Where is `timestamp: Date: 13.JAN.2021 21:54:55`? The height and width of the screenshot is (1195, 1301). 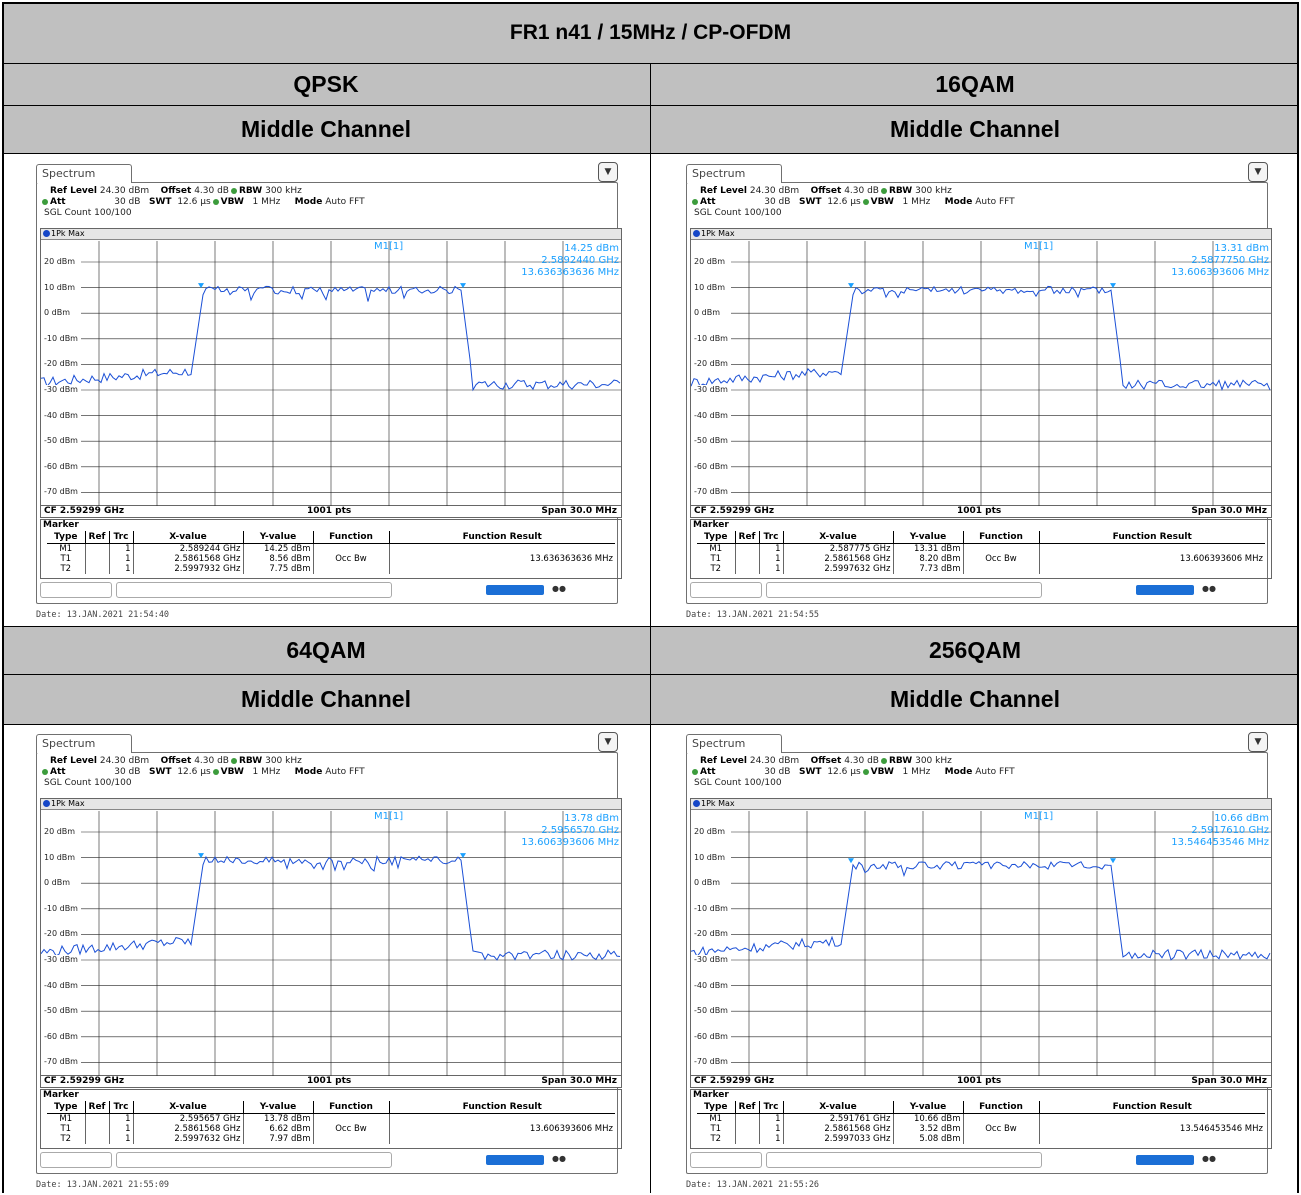
timestamp: Date: 13.JAN.2021 21:54:55 is located at coordinates (753, 615).